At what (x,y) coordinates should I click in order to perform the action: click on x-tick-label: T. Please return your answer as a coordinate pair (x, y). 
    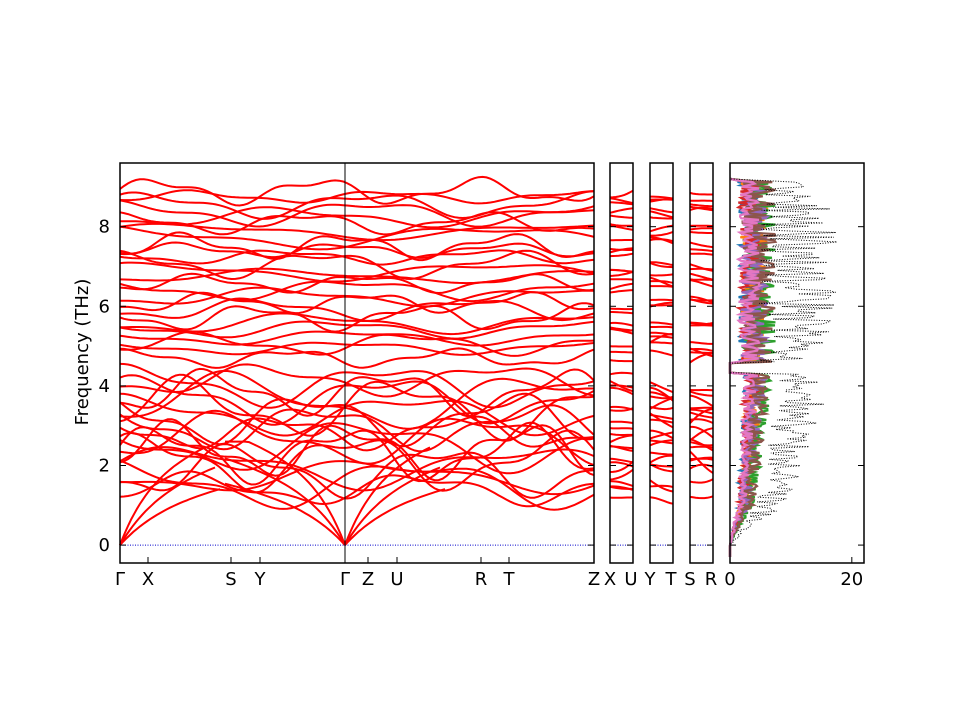
    Looking at the image, I should click on (509, 579).